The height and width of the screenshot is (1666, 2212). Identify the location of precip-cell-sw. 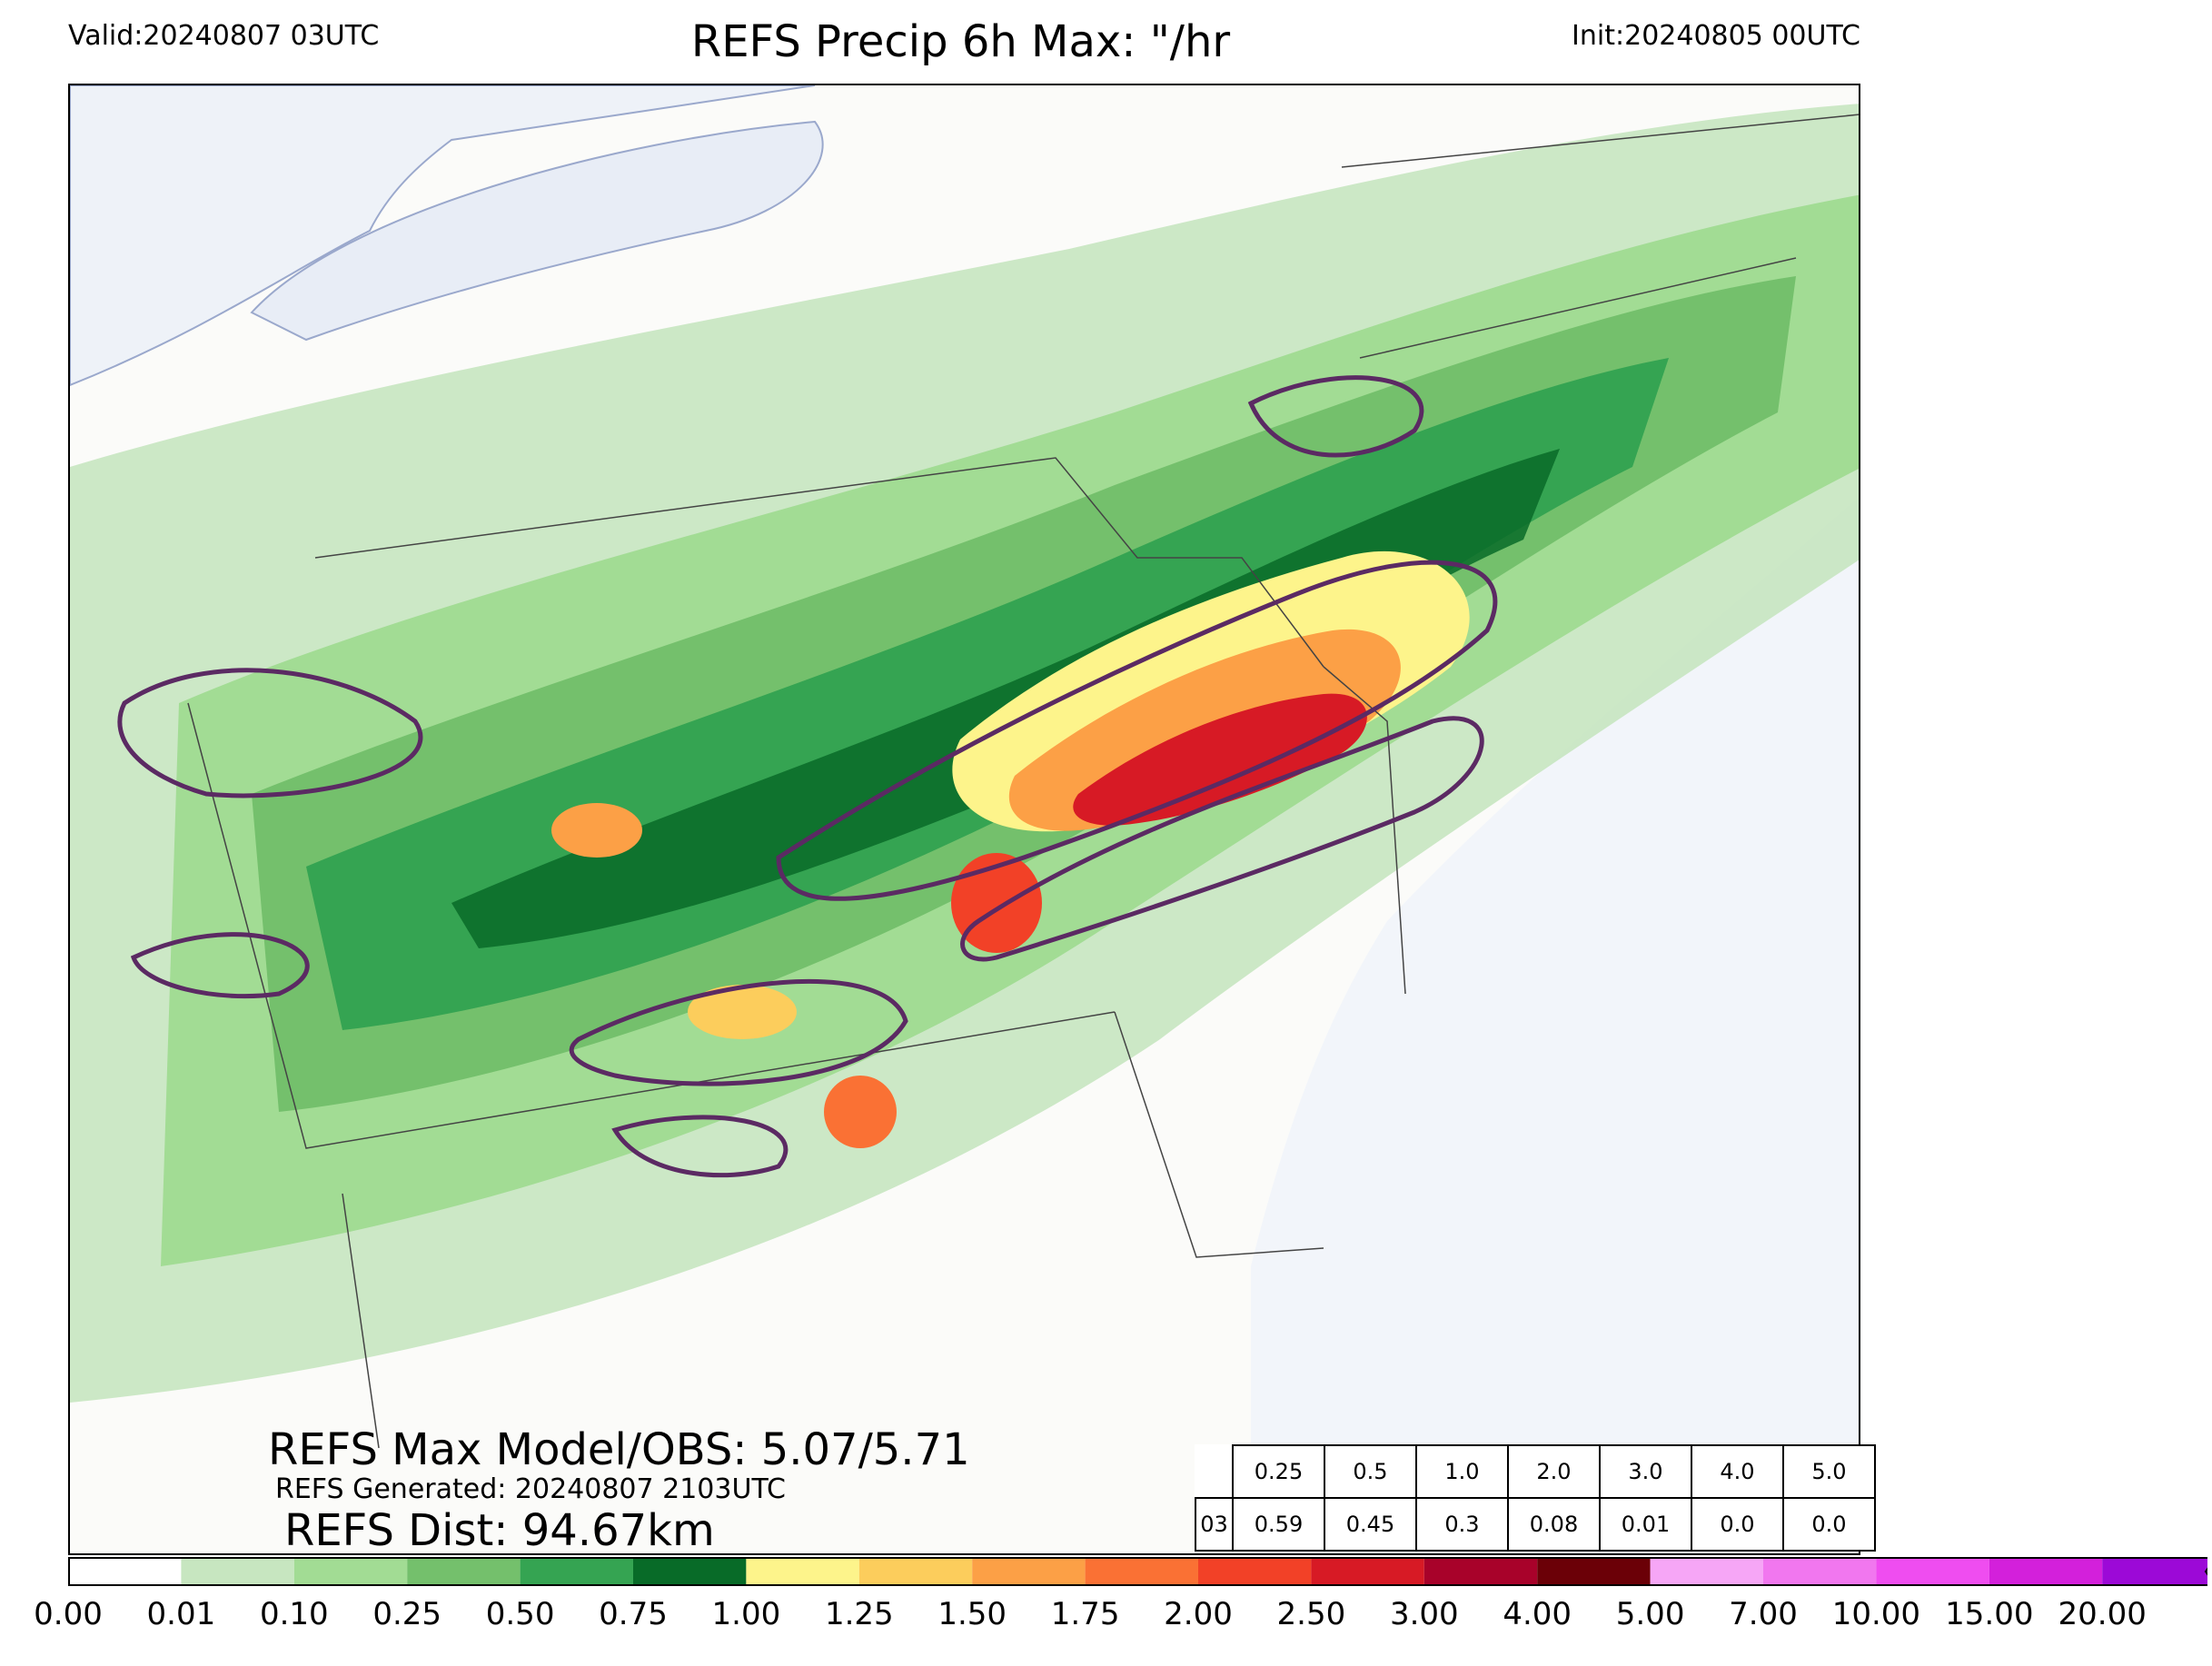
(742, 1012).